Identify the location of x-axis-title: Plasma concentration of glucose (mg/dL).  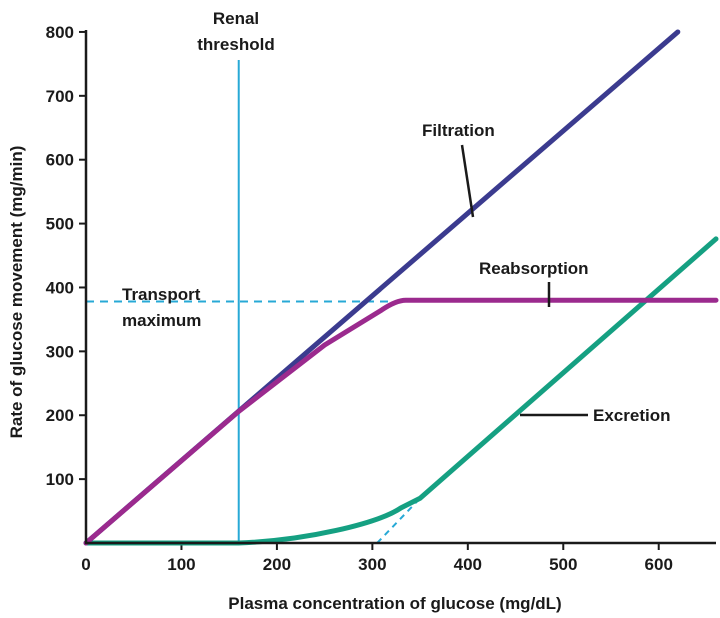
(394, 603).